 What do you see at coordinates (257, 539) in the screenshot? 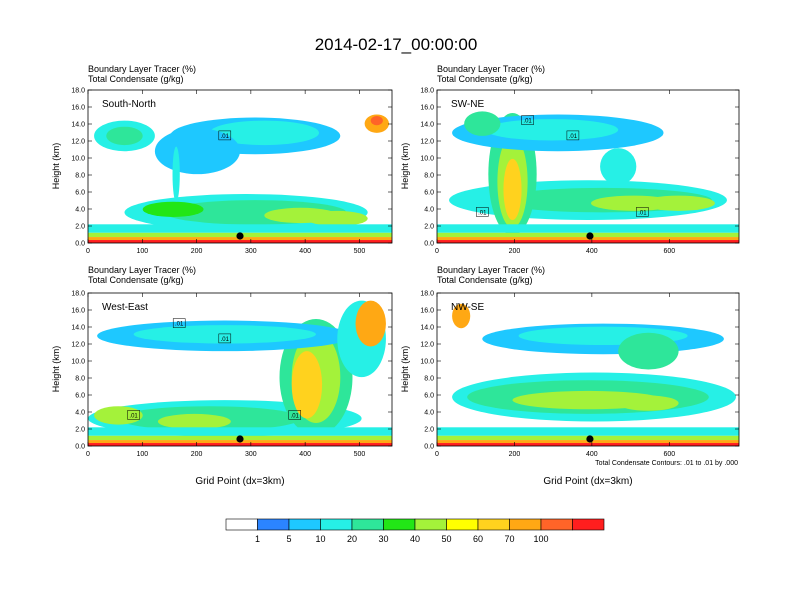
I see `colorbar-label: 1` at bounding box center [257, 539].